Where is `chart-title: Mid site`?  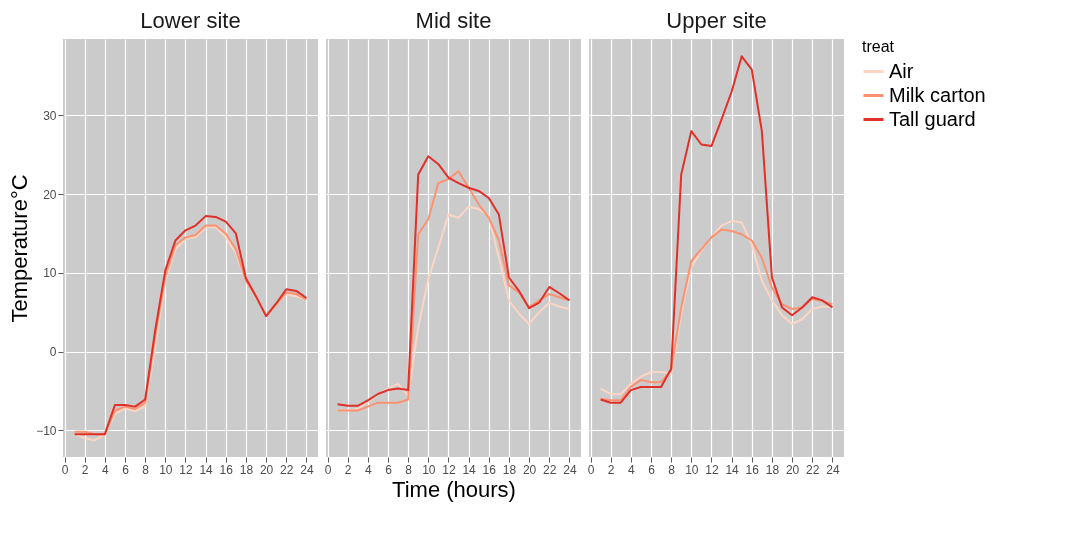
chart-title: Mid site is located at coordinates (453, 20).